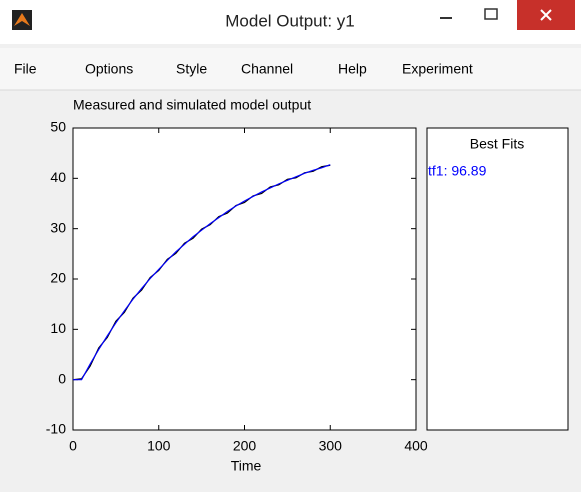 The height and width of the screenshot is (497, 581). What do you see at coordinates (192, 105) in the screenshot?
I see `chart-title: Measured and simulated model output` at bounding box center [192, 105].